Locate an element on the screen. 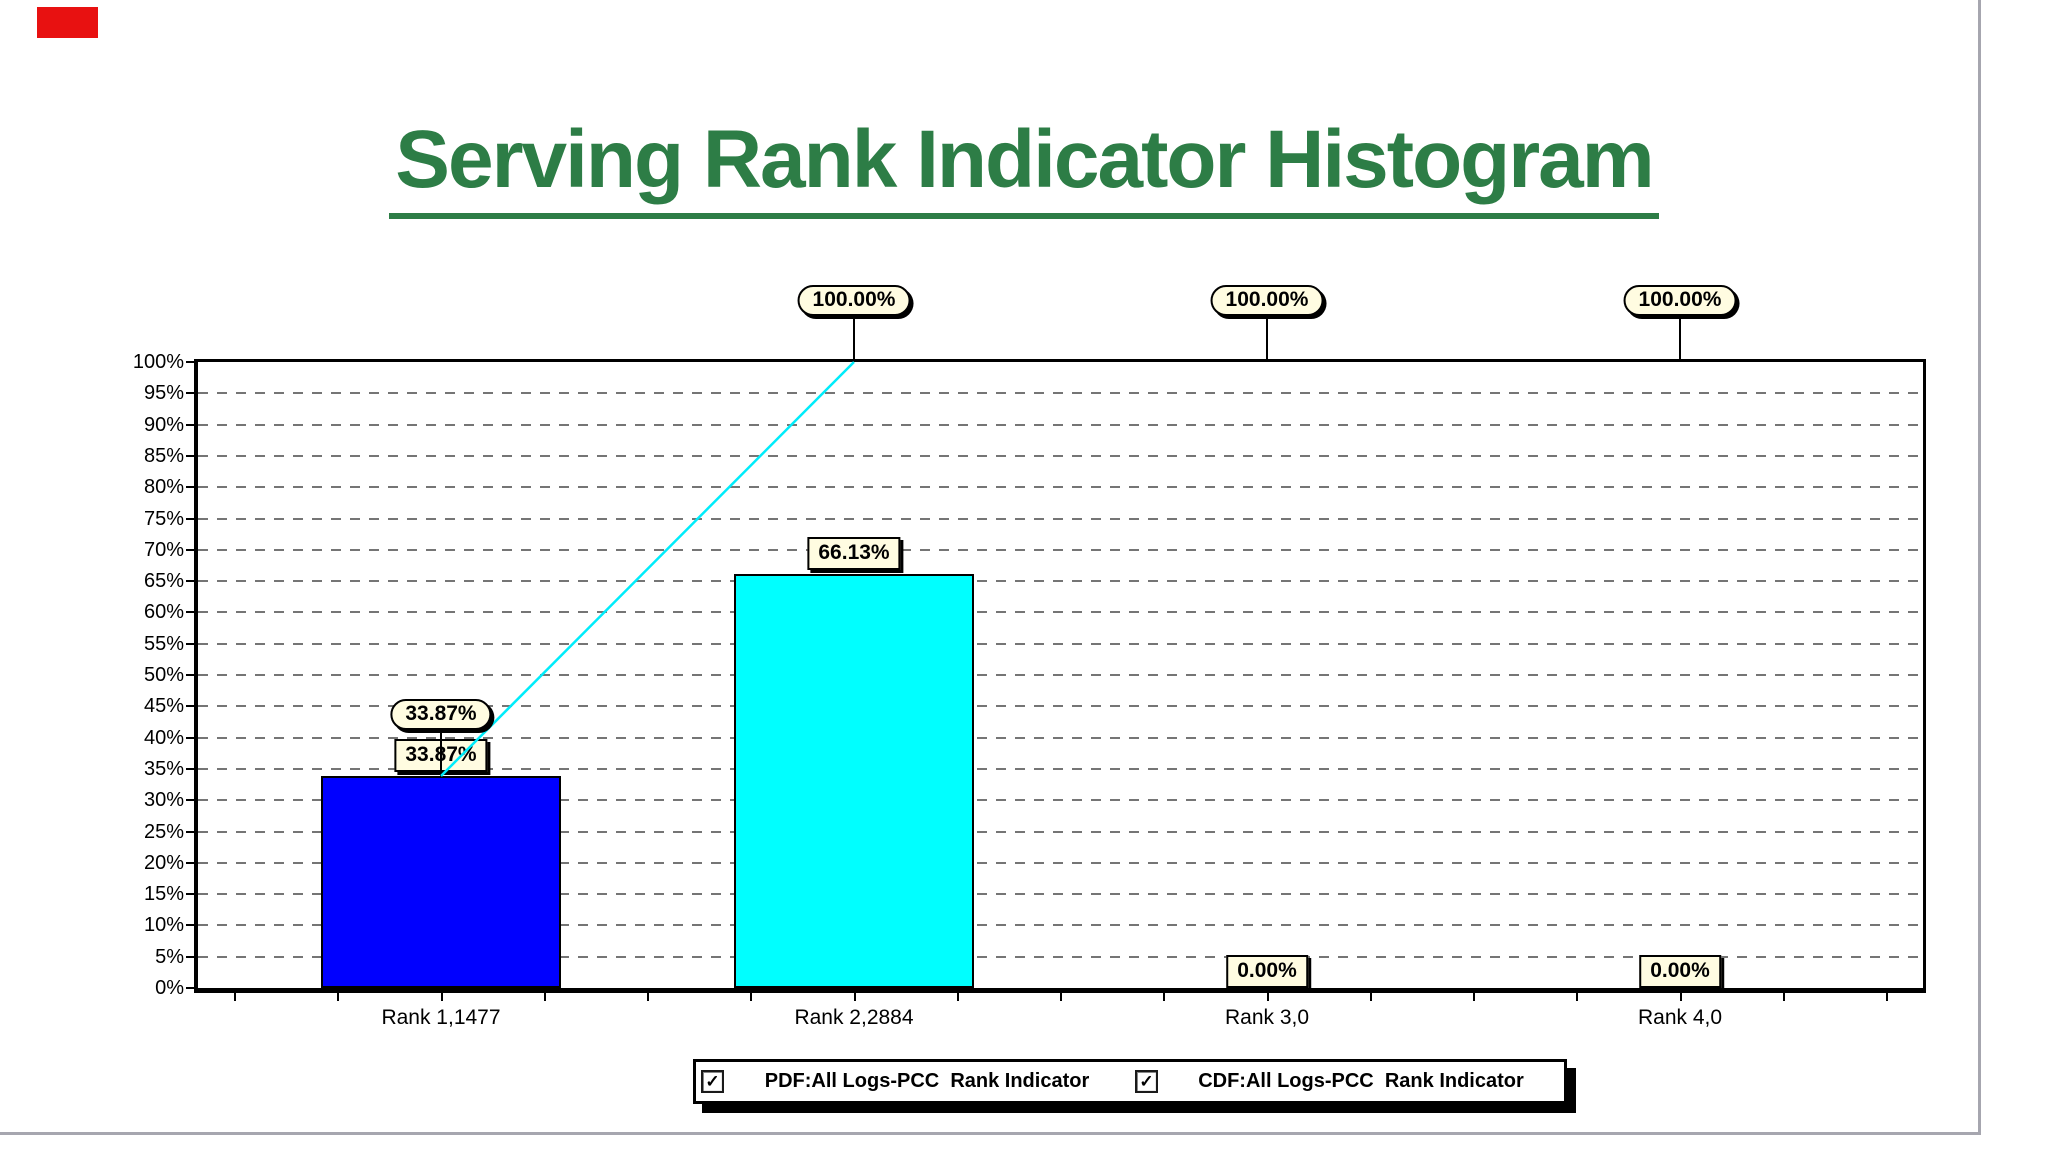  legend-entry-cdf: ✓ CDF:All Logs-PCC Rank Indicator is located at coordinates (1347, 1081).